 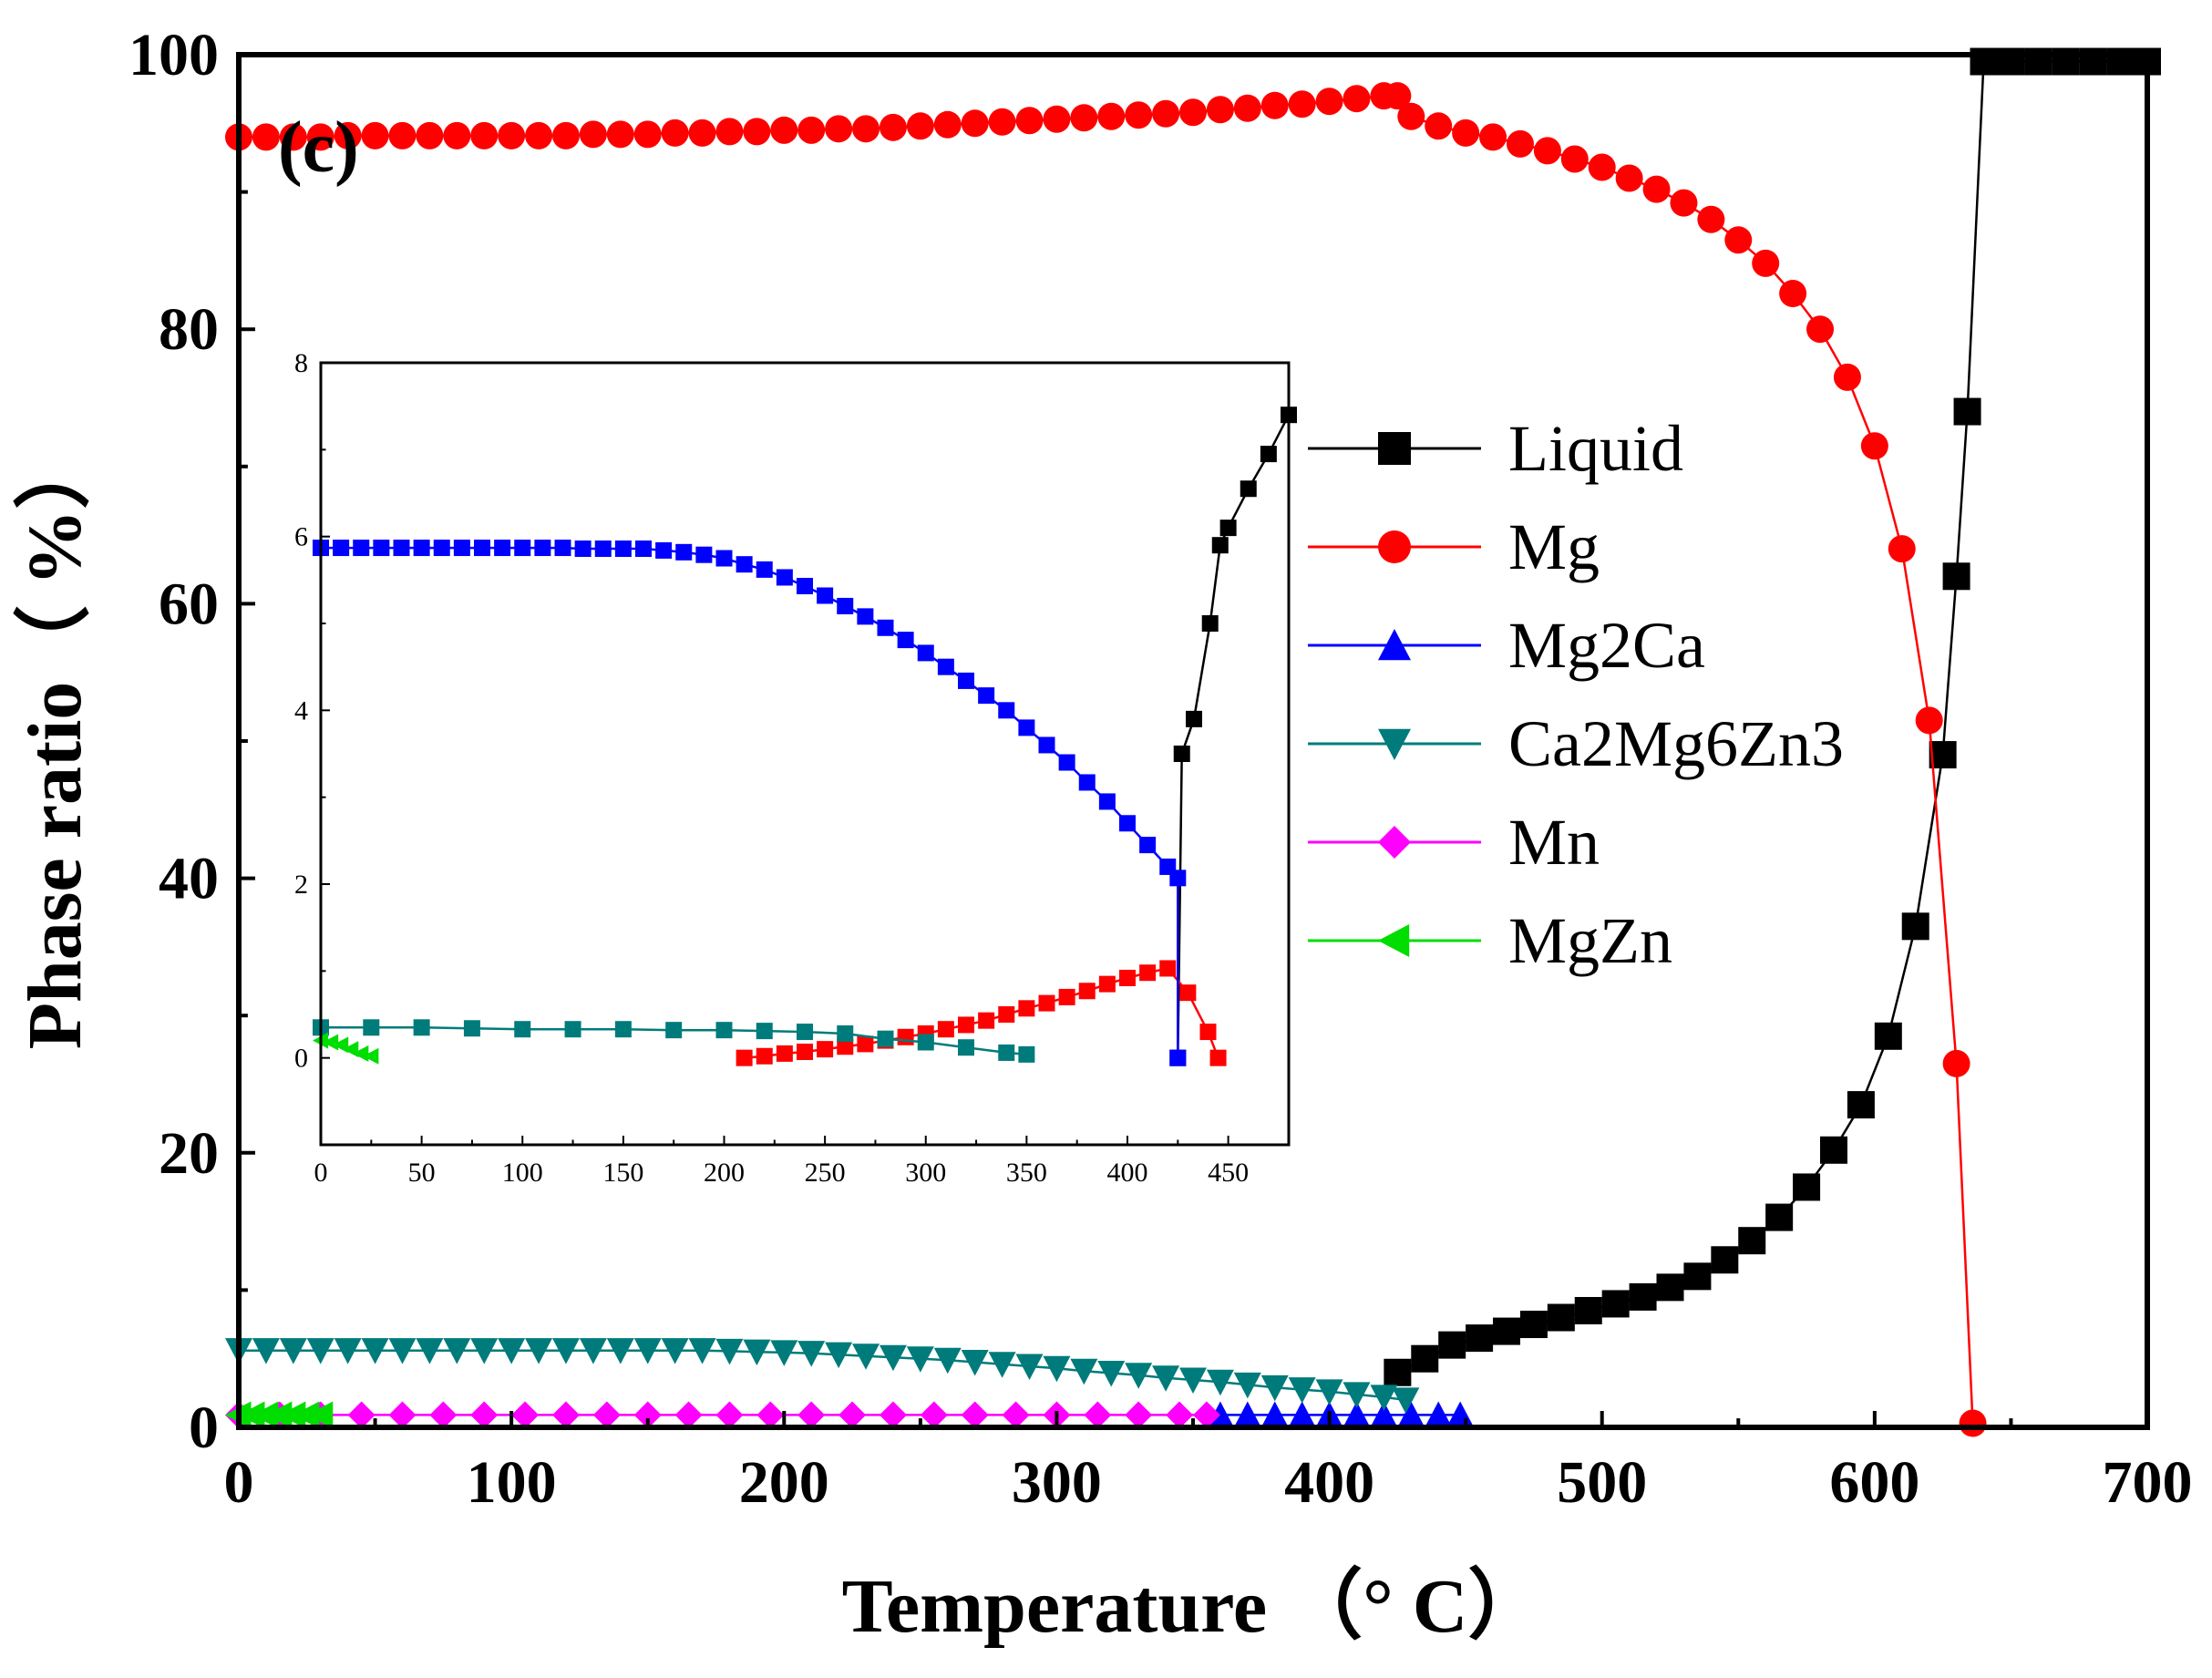 I want to click on main-x-tick-label: 600, so click(x=1874, y=1483).